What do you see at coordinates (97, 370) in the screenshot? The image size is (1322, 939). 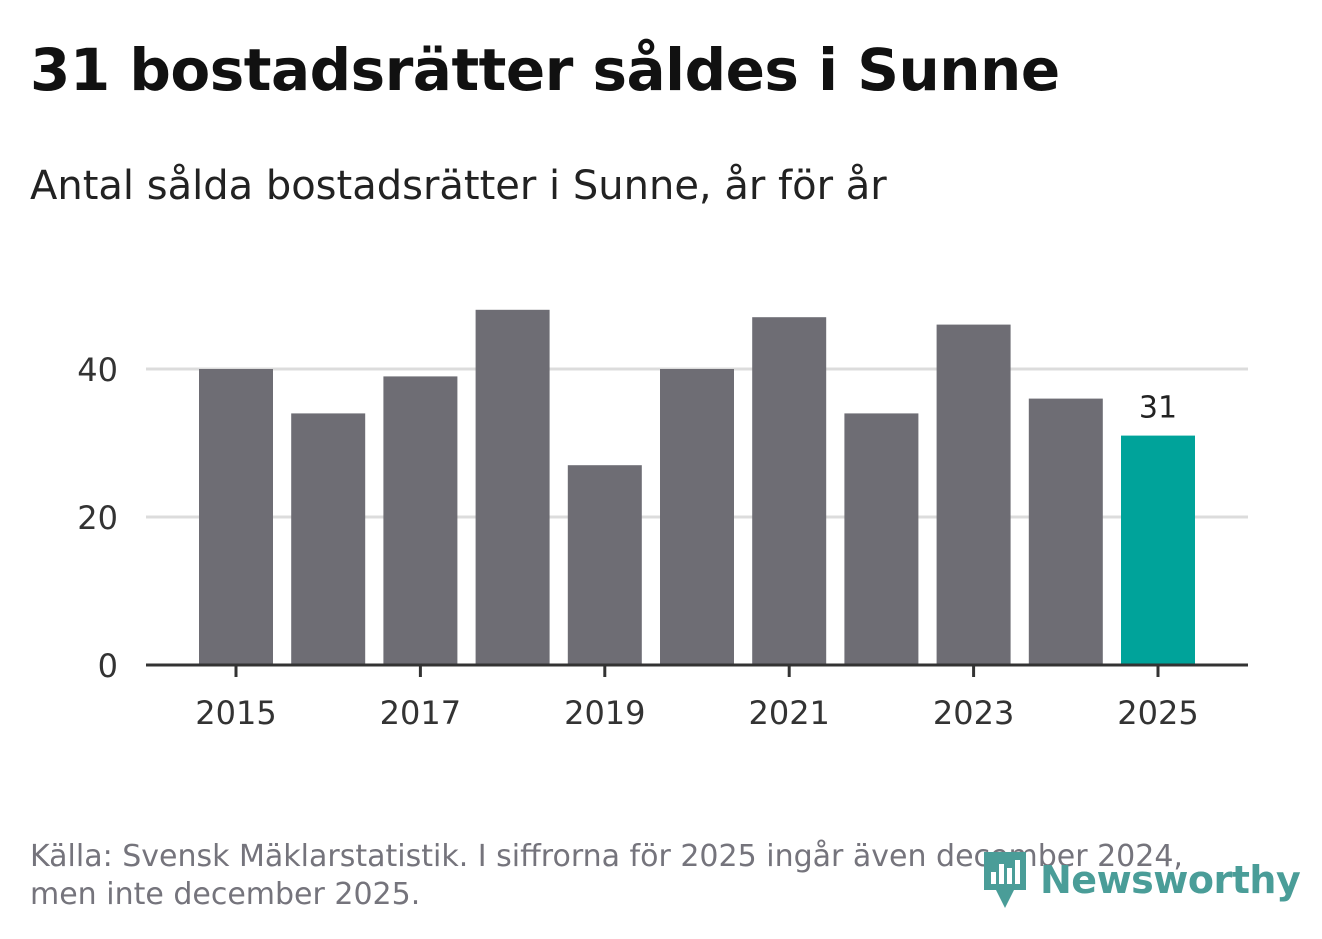 I see `y-tick-label: 40` at bounding box center [97, 370].